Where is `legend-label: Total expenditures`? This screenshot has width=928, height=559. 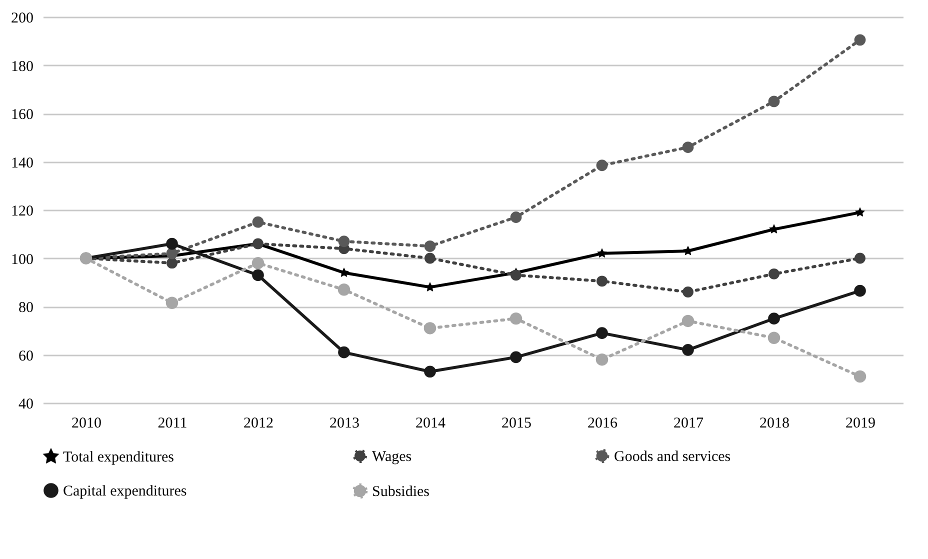
legend-label: Total expenditures is located at coordinates (118, 458).